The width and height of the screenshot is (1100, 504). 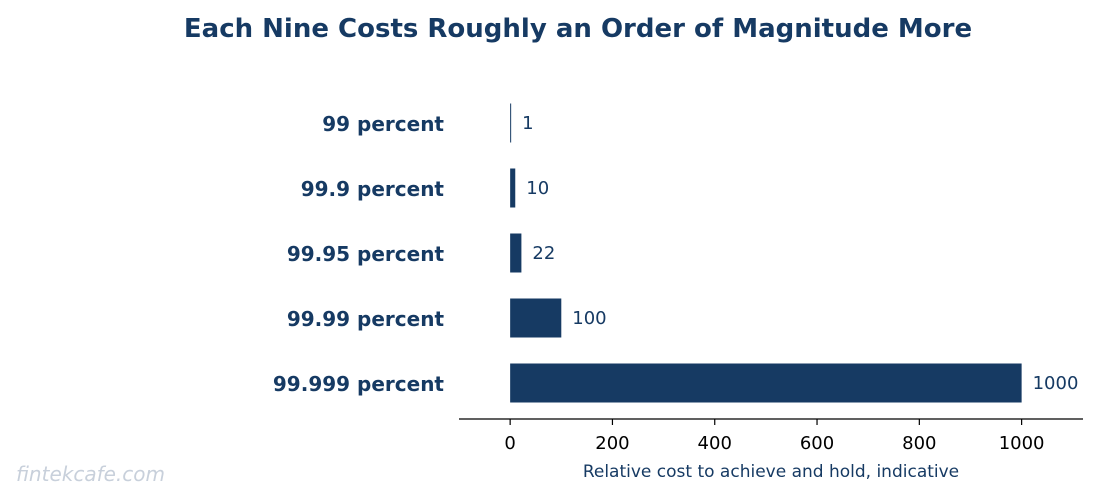 I want to click on value-label: 1000, so click(x=1056, y=383).